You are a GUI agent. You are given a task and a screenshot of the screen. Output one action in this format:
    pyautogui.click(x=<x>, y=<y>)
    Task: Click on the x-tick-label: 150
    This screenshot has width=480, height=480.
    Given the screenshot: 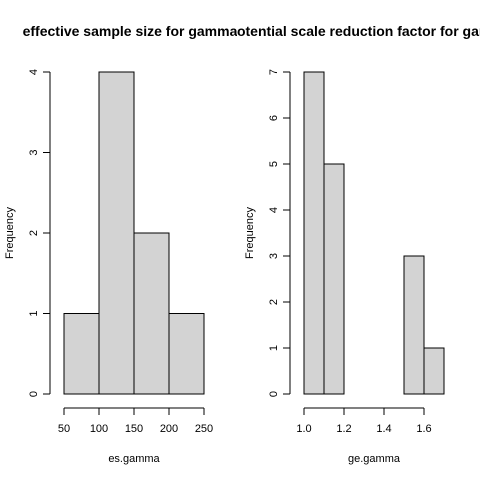 What is the action you would take?
    pyautogui.click(x=134, y=429)
    